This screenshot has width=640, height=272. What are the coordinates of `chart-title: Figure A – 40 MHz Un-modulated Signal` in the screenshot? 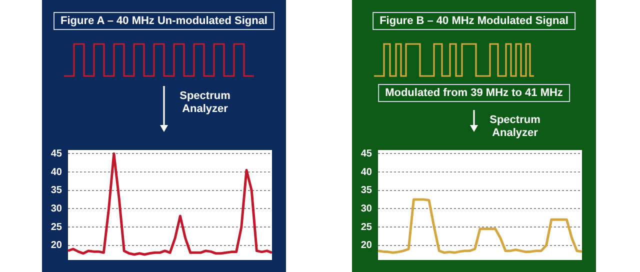 It's located at (164, 21).